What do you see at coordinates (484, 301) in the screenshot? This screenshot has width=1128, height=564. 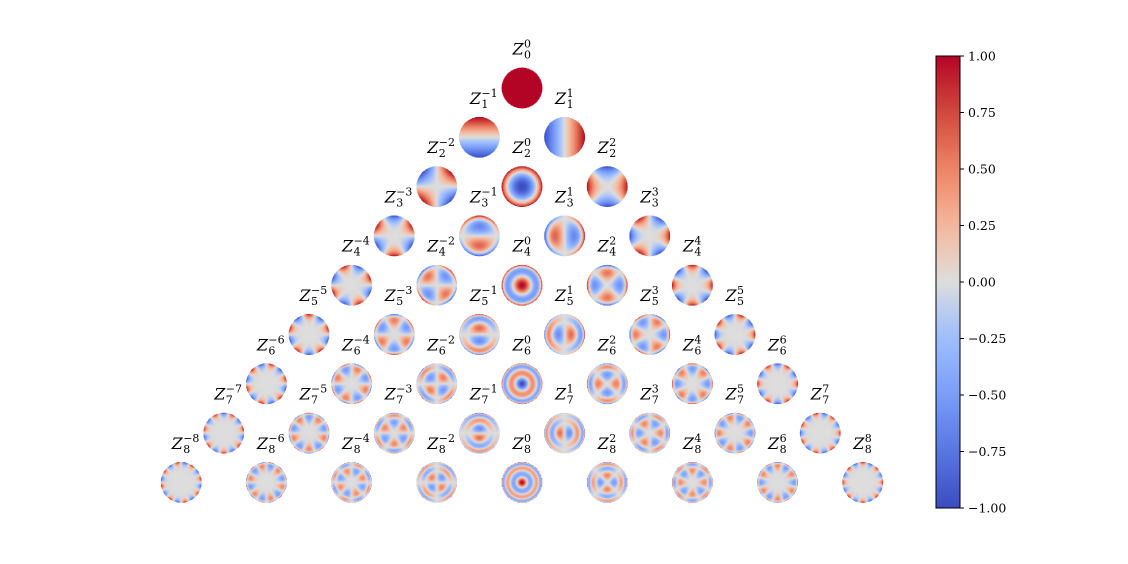 I see `zernike-label-sub-n5-m-1: 5` at bounding box center [484, 301].